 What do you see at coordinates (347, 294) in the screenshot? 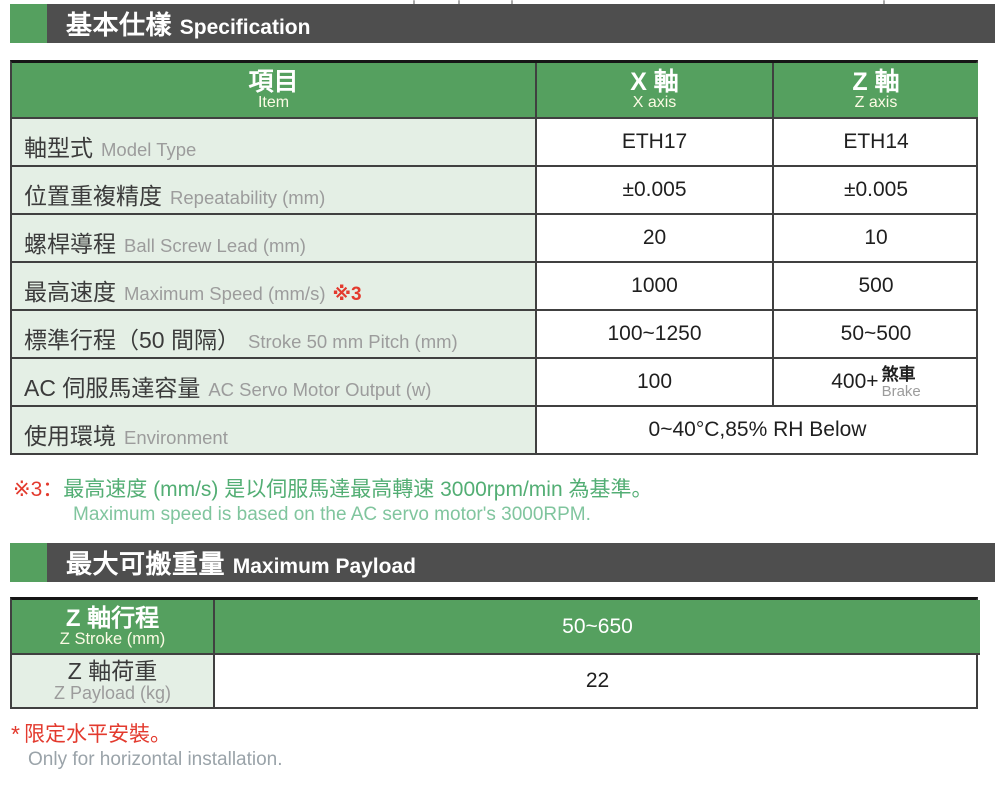
I see `note3-marker-ref: ※3` at bounding box center [347, 294].